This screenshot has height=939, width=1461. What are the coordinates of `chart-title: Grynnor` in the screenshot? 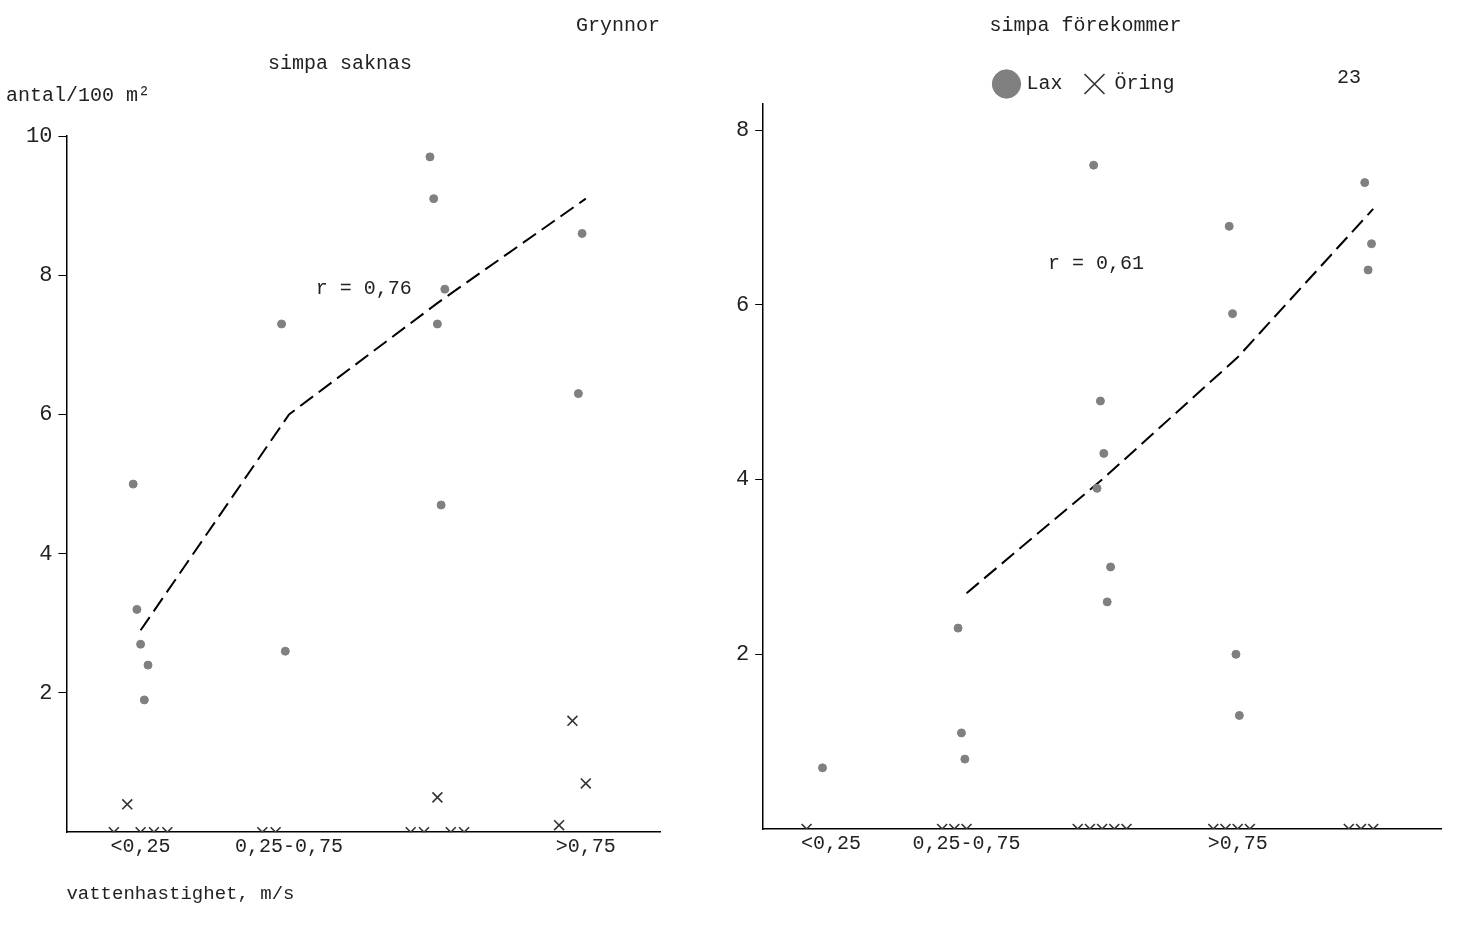 It's located at (617, 26).